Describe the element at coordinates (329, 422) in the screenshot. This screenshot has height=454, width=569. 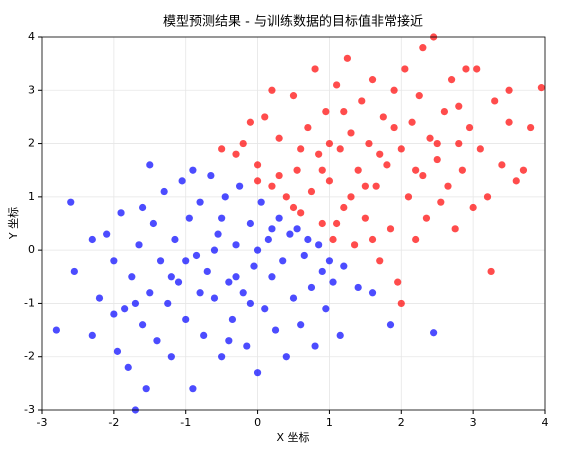
I see `x-tick-label: 1` at that location.